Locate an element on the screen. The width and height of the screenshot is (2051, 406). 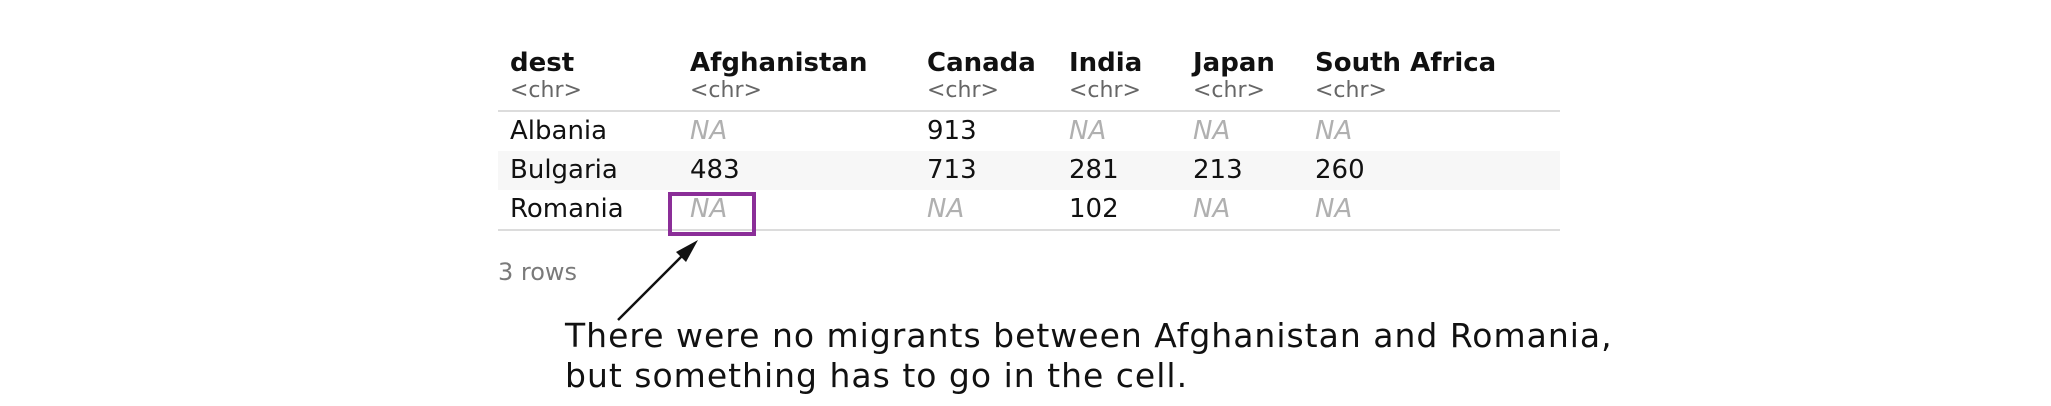
column-header-south-africa: South Africa <chr> is located at coordinates (1431, 78).